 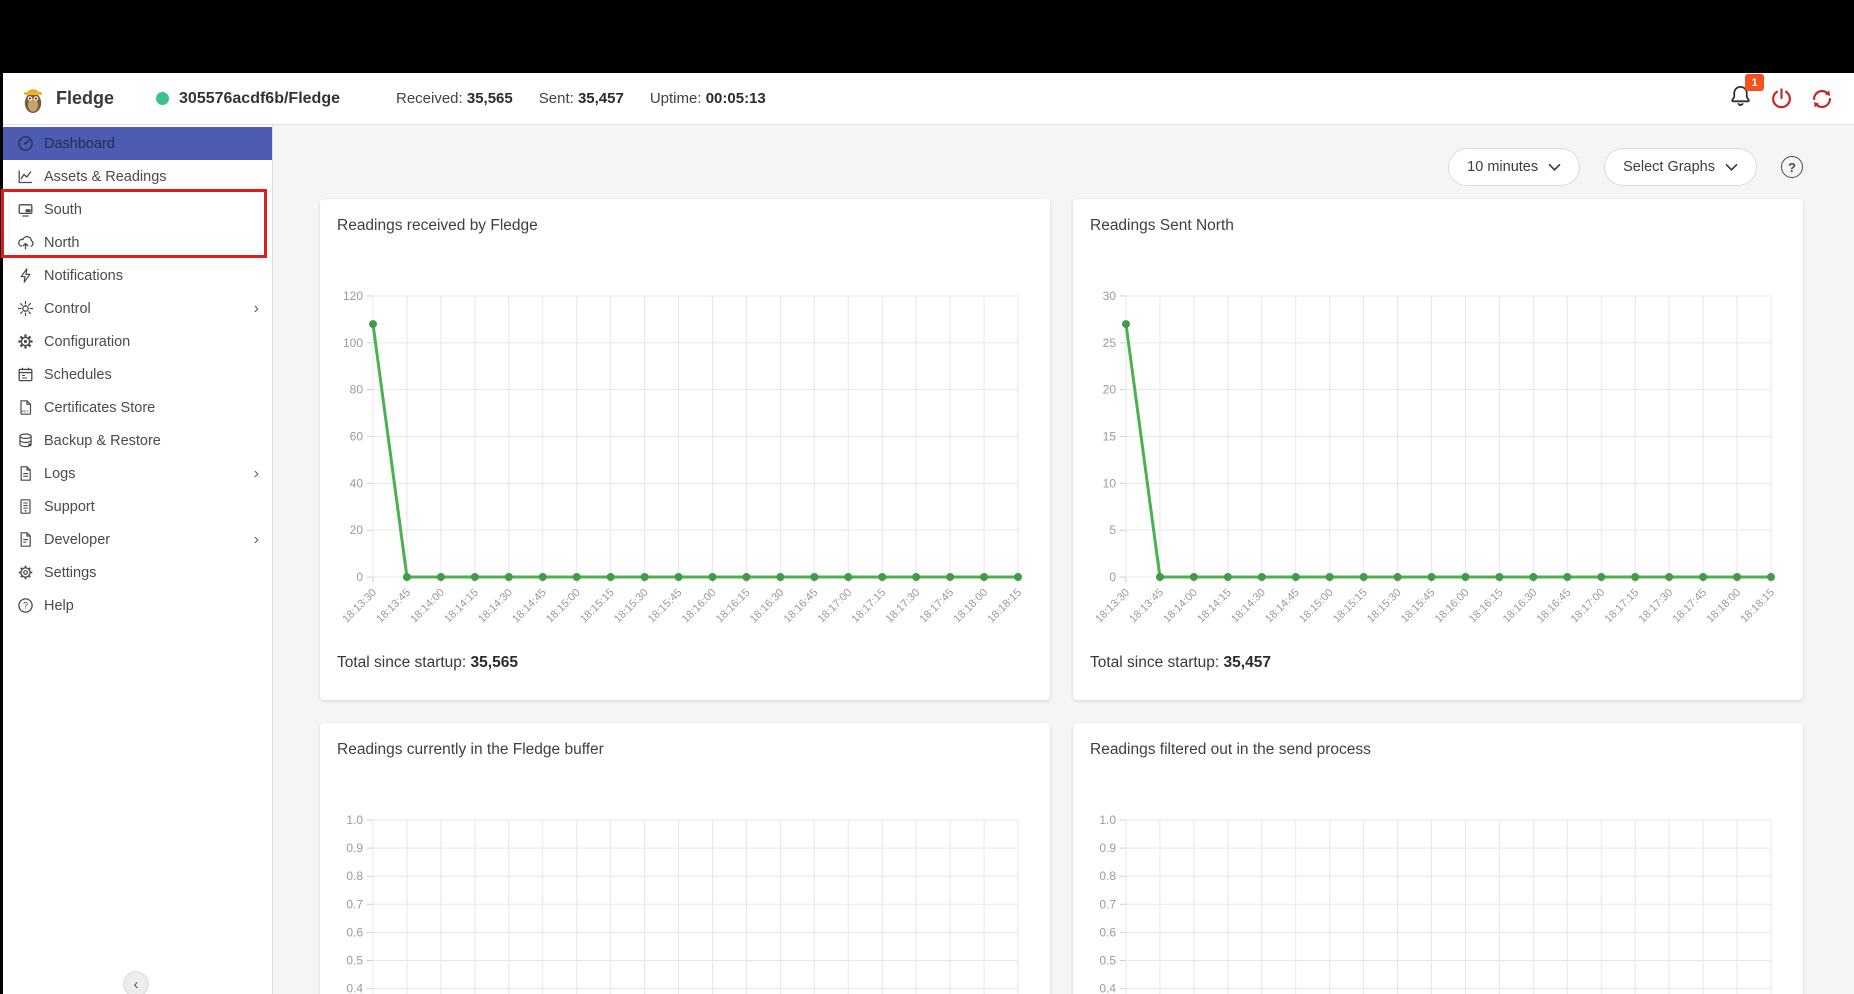 I want to click on svg-text: 18:13:45, so click(x=1146, y=606).